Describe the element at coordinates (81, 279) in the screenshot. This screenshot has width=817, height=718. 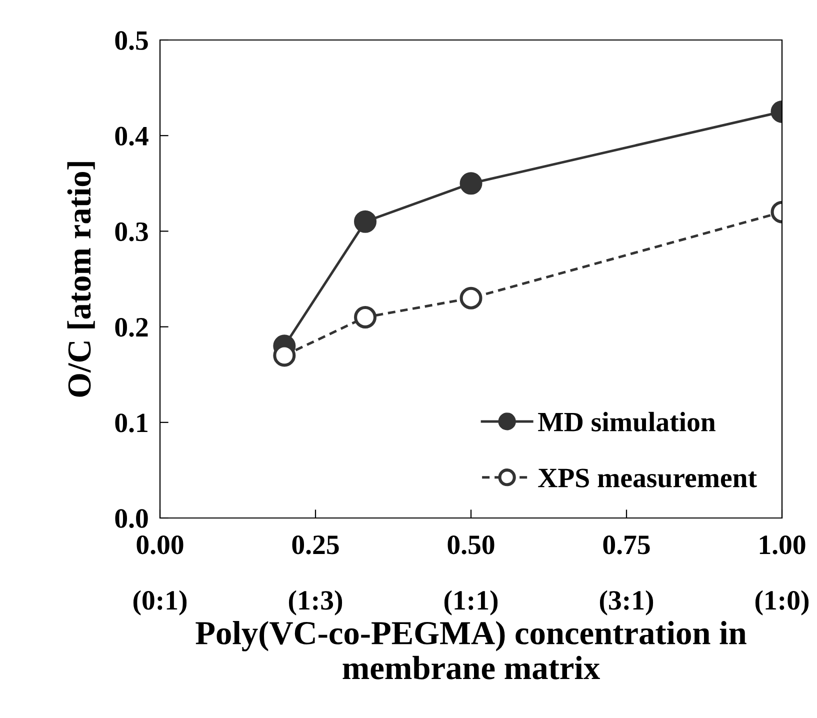
I see `y-axis-title: O/C [atom ratio]` at that location.